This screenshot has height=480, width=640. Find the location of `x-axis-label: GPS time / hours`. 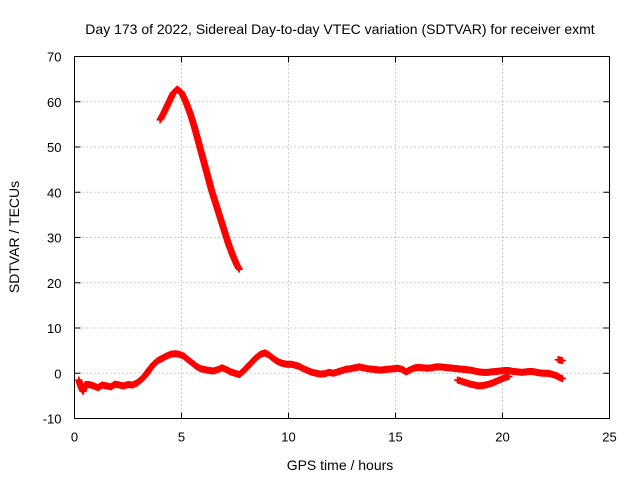

x-axis-label: GPS time / hours is located at coordinates (340, 465).